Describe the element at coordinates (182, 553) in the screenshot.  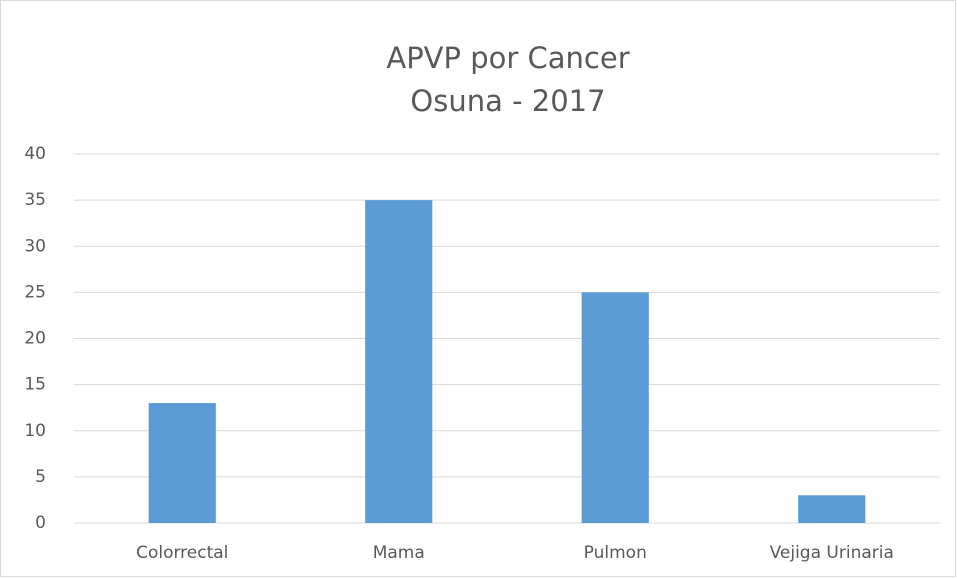
I see `x-tick-label: Colorrectal` at that location.